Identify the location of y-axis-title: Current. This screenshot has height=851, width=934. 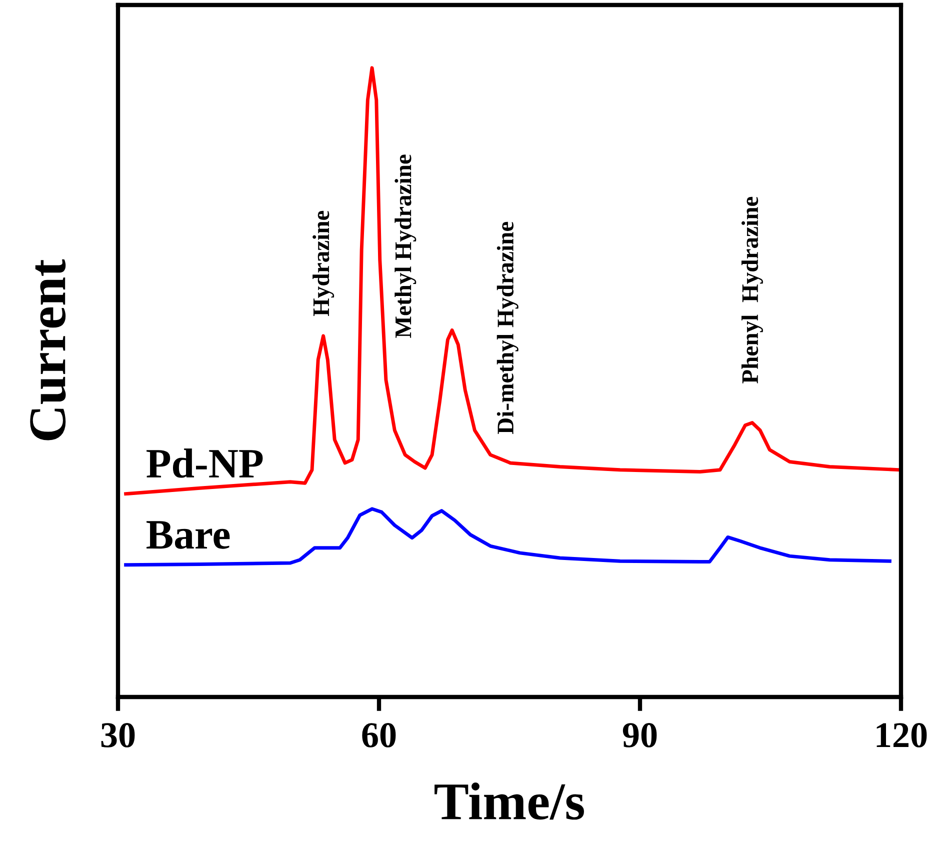
(48, 349).